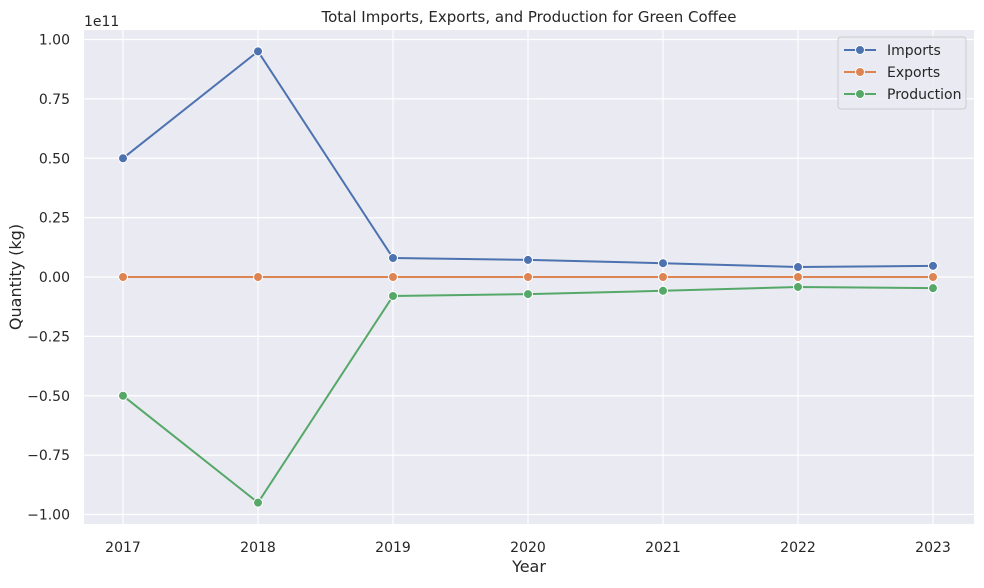 This screenshot has width=984, height=588. Describe the element at coordinates (860, 50) in the screenshot. I see `imports-legend-marker` at that location.